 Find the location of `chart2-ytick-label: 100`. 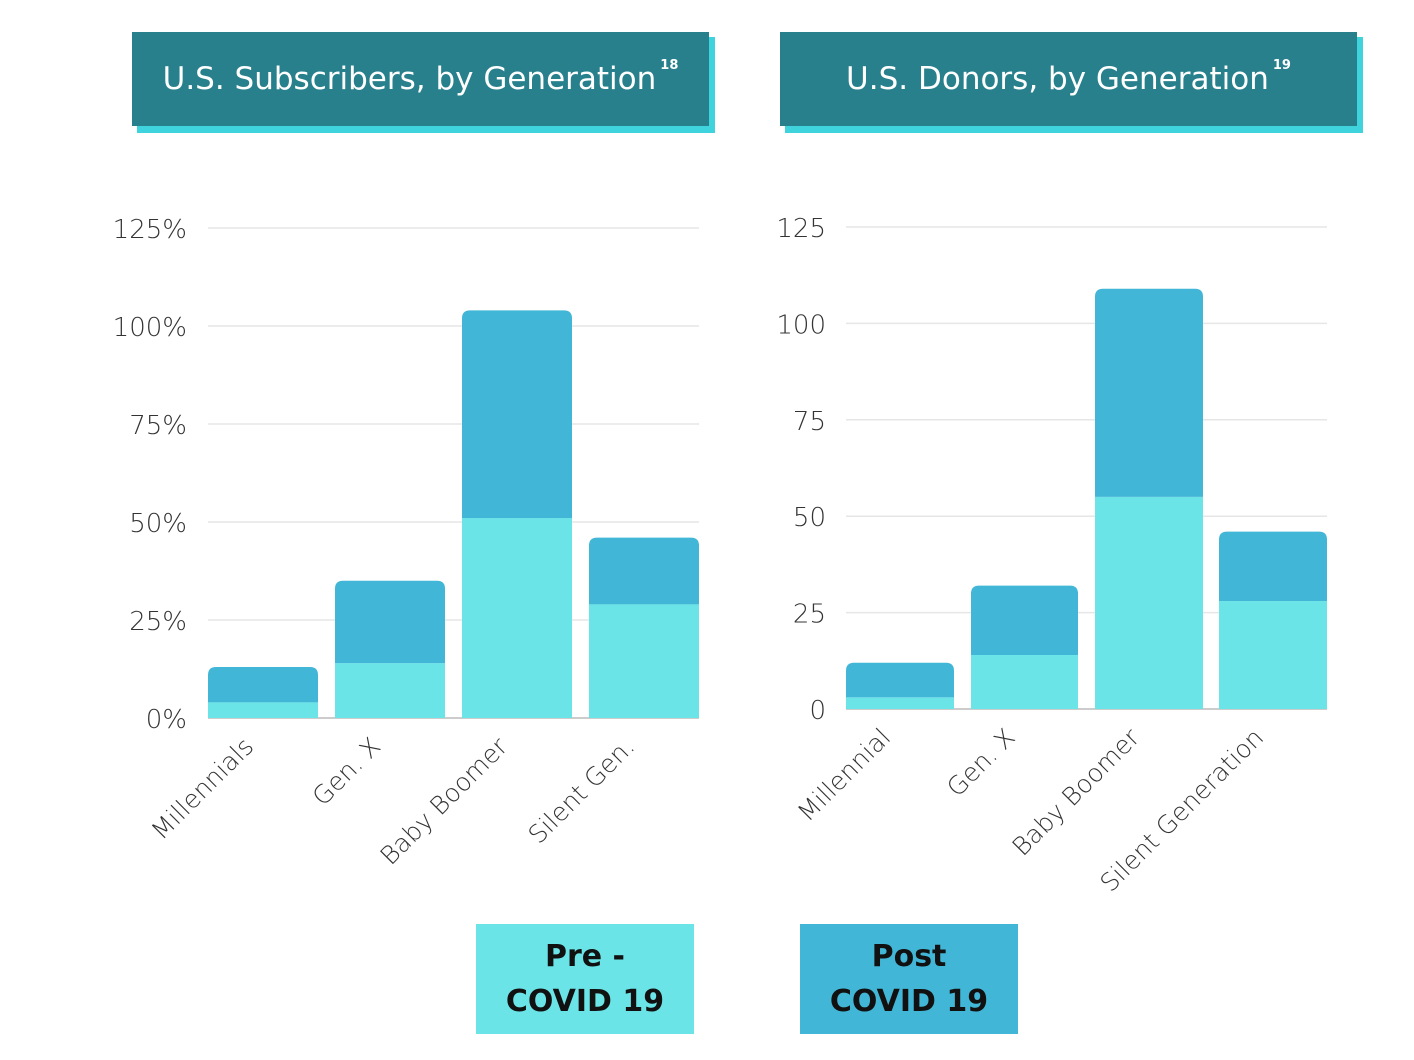

chart2-ytick-label: 100 is located at coordinates (801, 325).